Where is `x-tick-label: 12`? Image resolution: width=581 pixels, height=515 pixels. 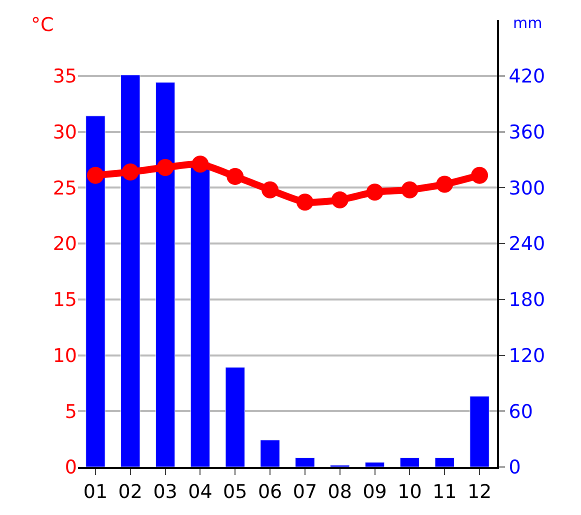 x-tick-label: 12 is located at coordinates (479, 491).